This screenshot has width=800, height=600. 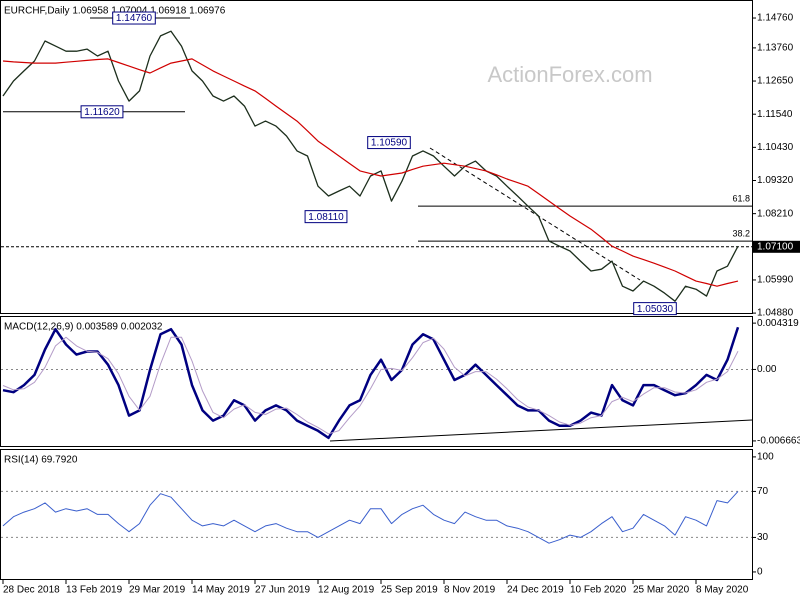 I want to click on y-tick-label: 0.004319, so click(x=778, y=323).